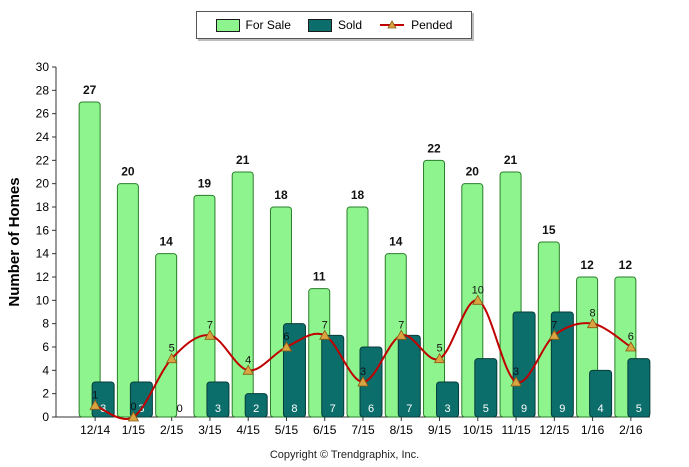  Describe the element at coordinates (268, 25) in the screenshot. I see `legend-label-for-sale: For Sale` at that location.